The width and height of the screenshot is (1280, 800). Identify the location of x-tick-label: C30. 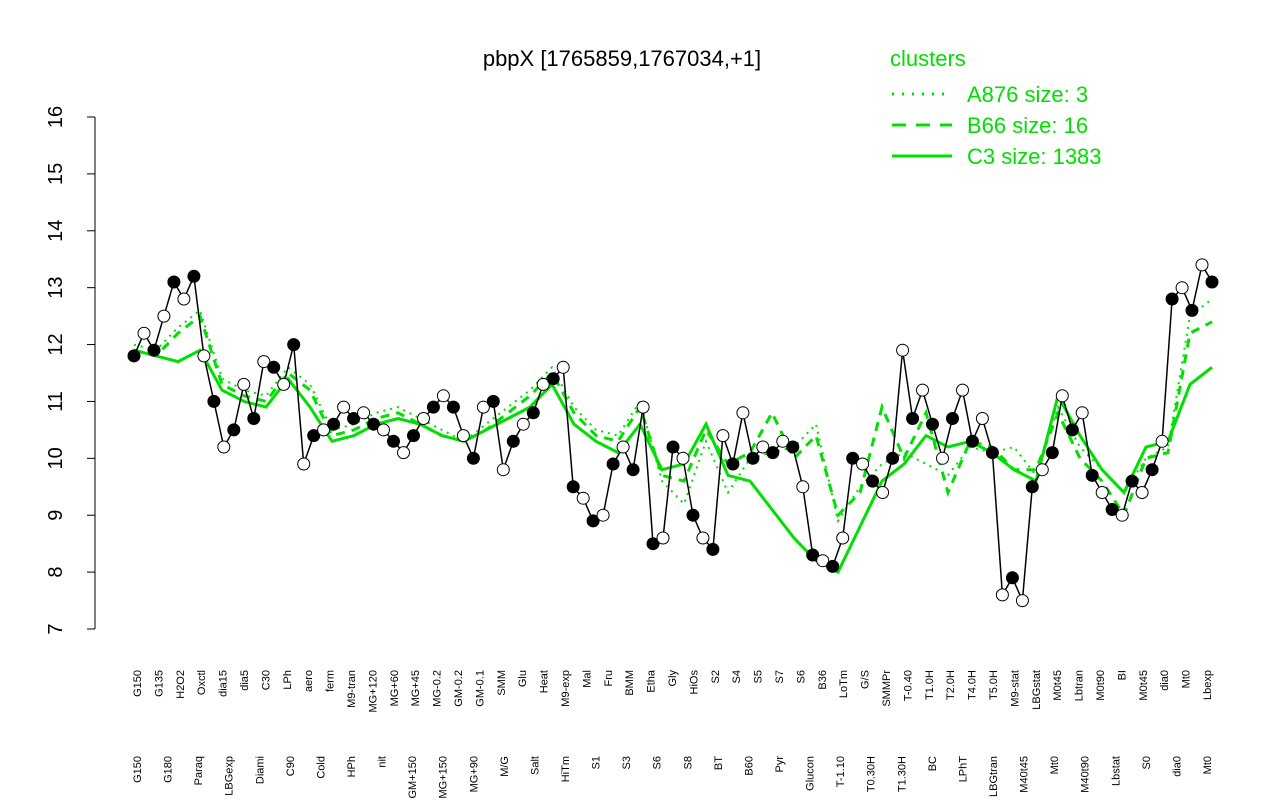
(266, 680).